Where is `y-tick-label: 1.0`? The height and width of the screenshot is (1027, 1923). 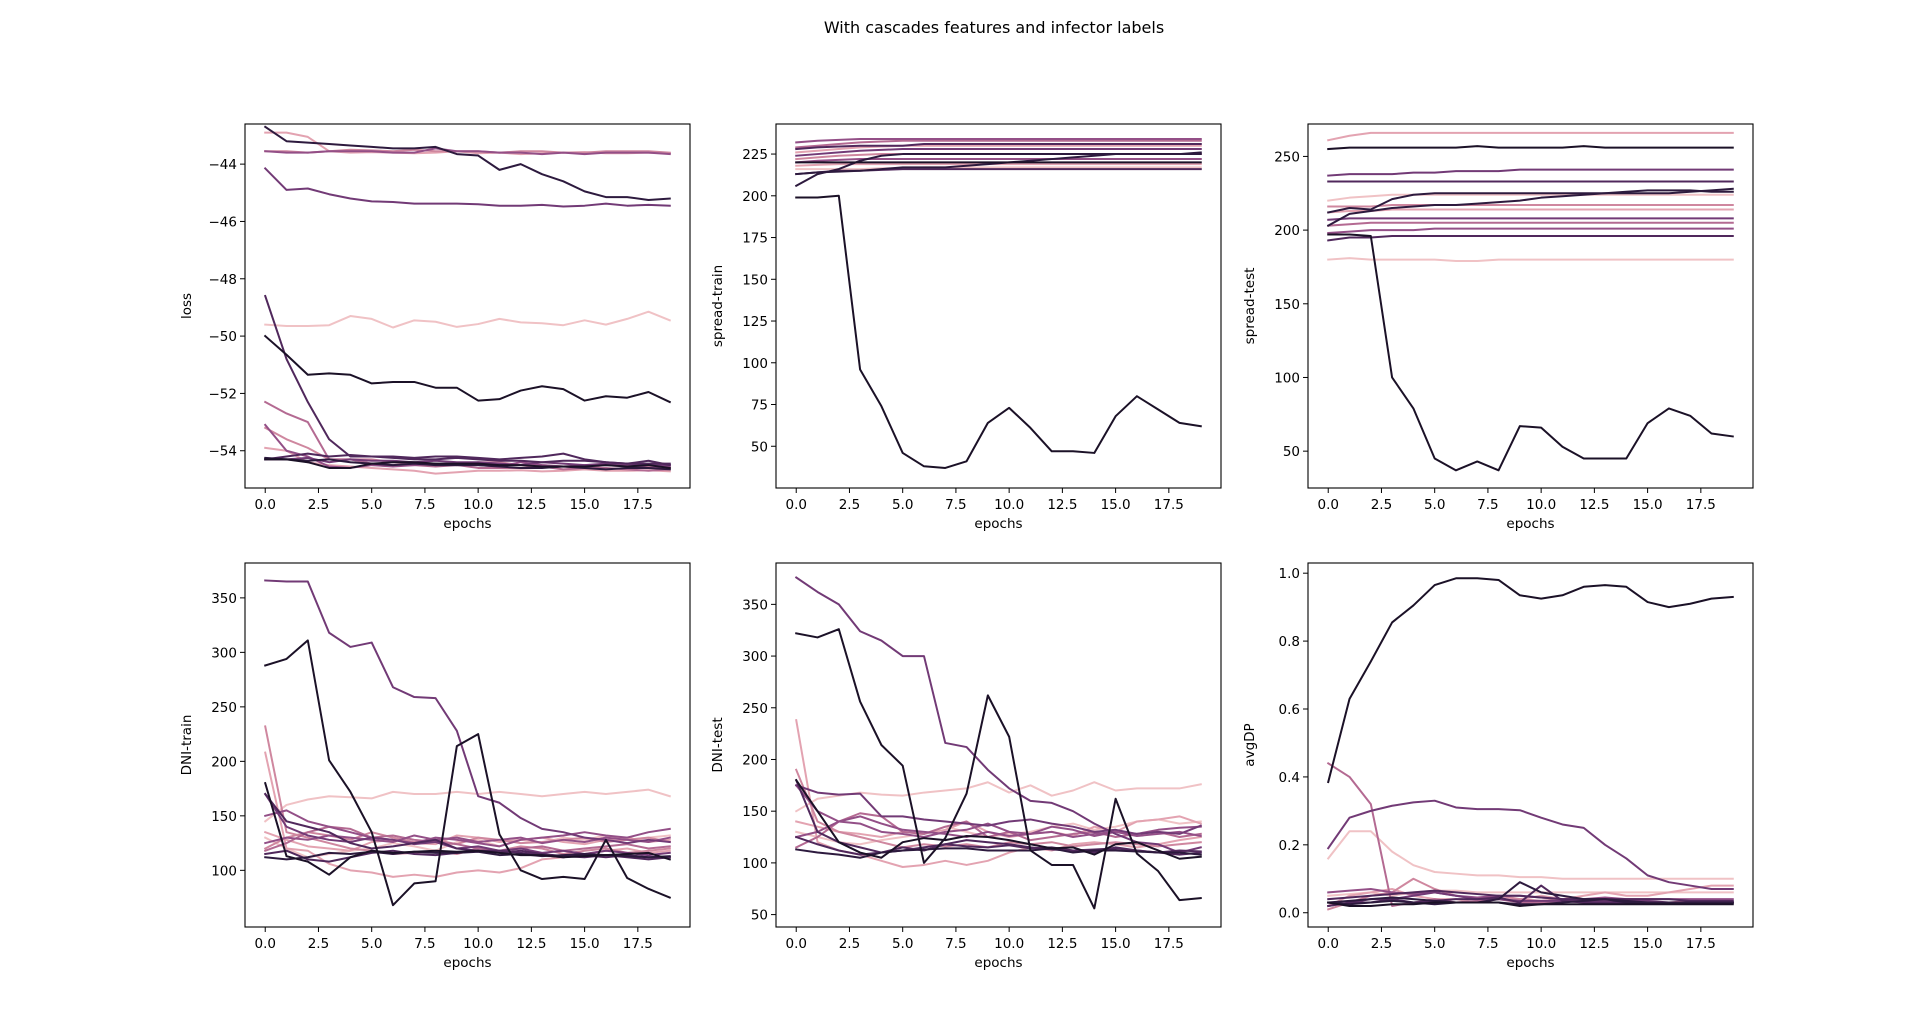 y-tick-label: 1.0 is located at coordinates (1289, 574).